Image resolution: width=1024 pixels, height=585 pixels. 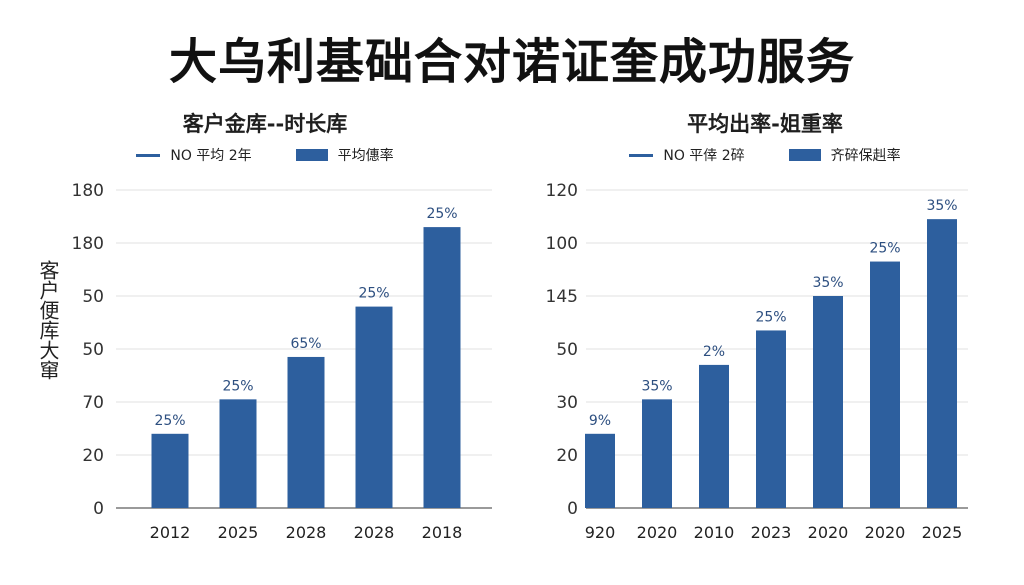 What do you see at coordinates (365, 156) in the screenshot?
I see `legend-label: 平均僡率` at bounding box center [365, 156].